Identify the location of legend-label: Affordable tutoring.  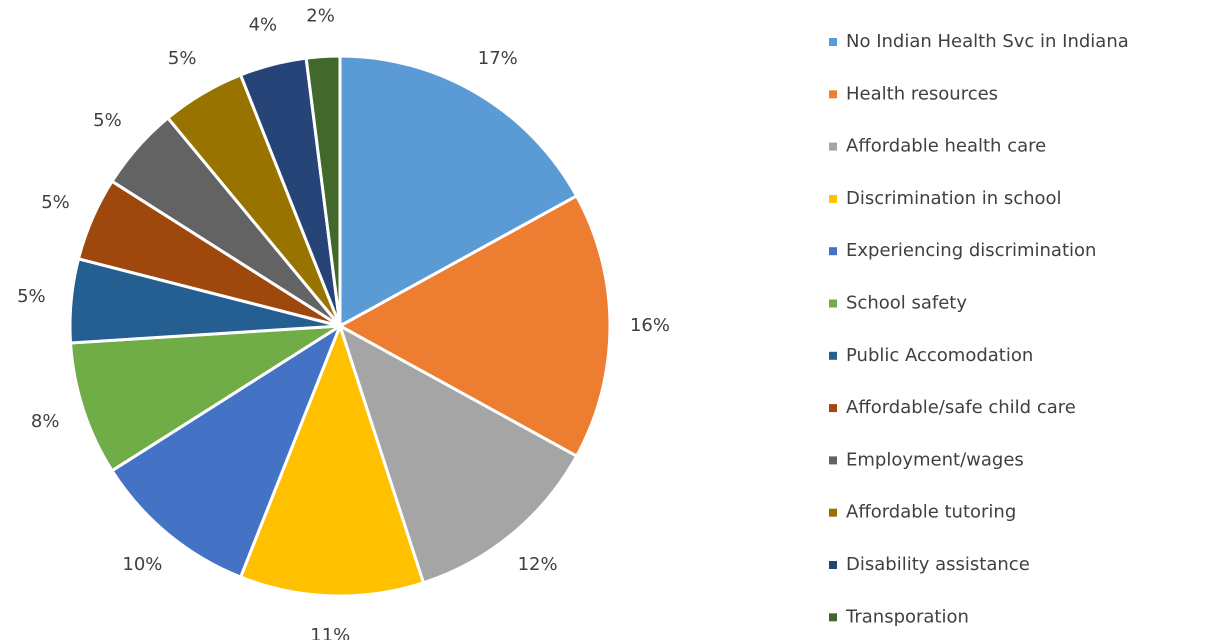
(931, 512).